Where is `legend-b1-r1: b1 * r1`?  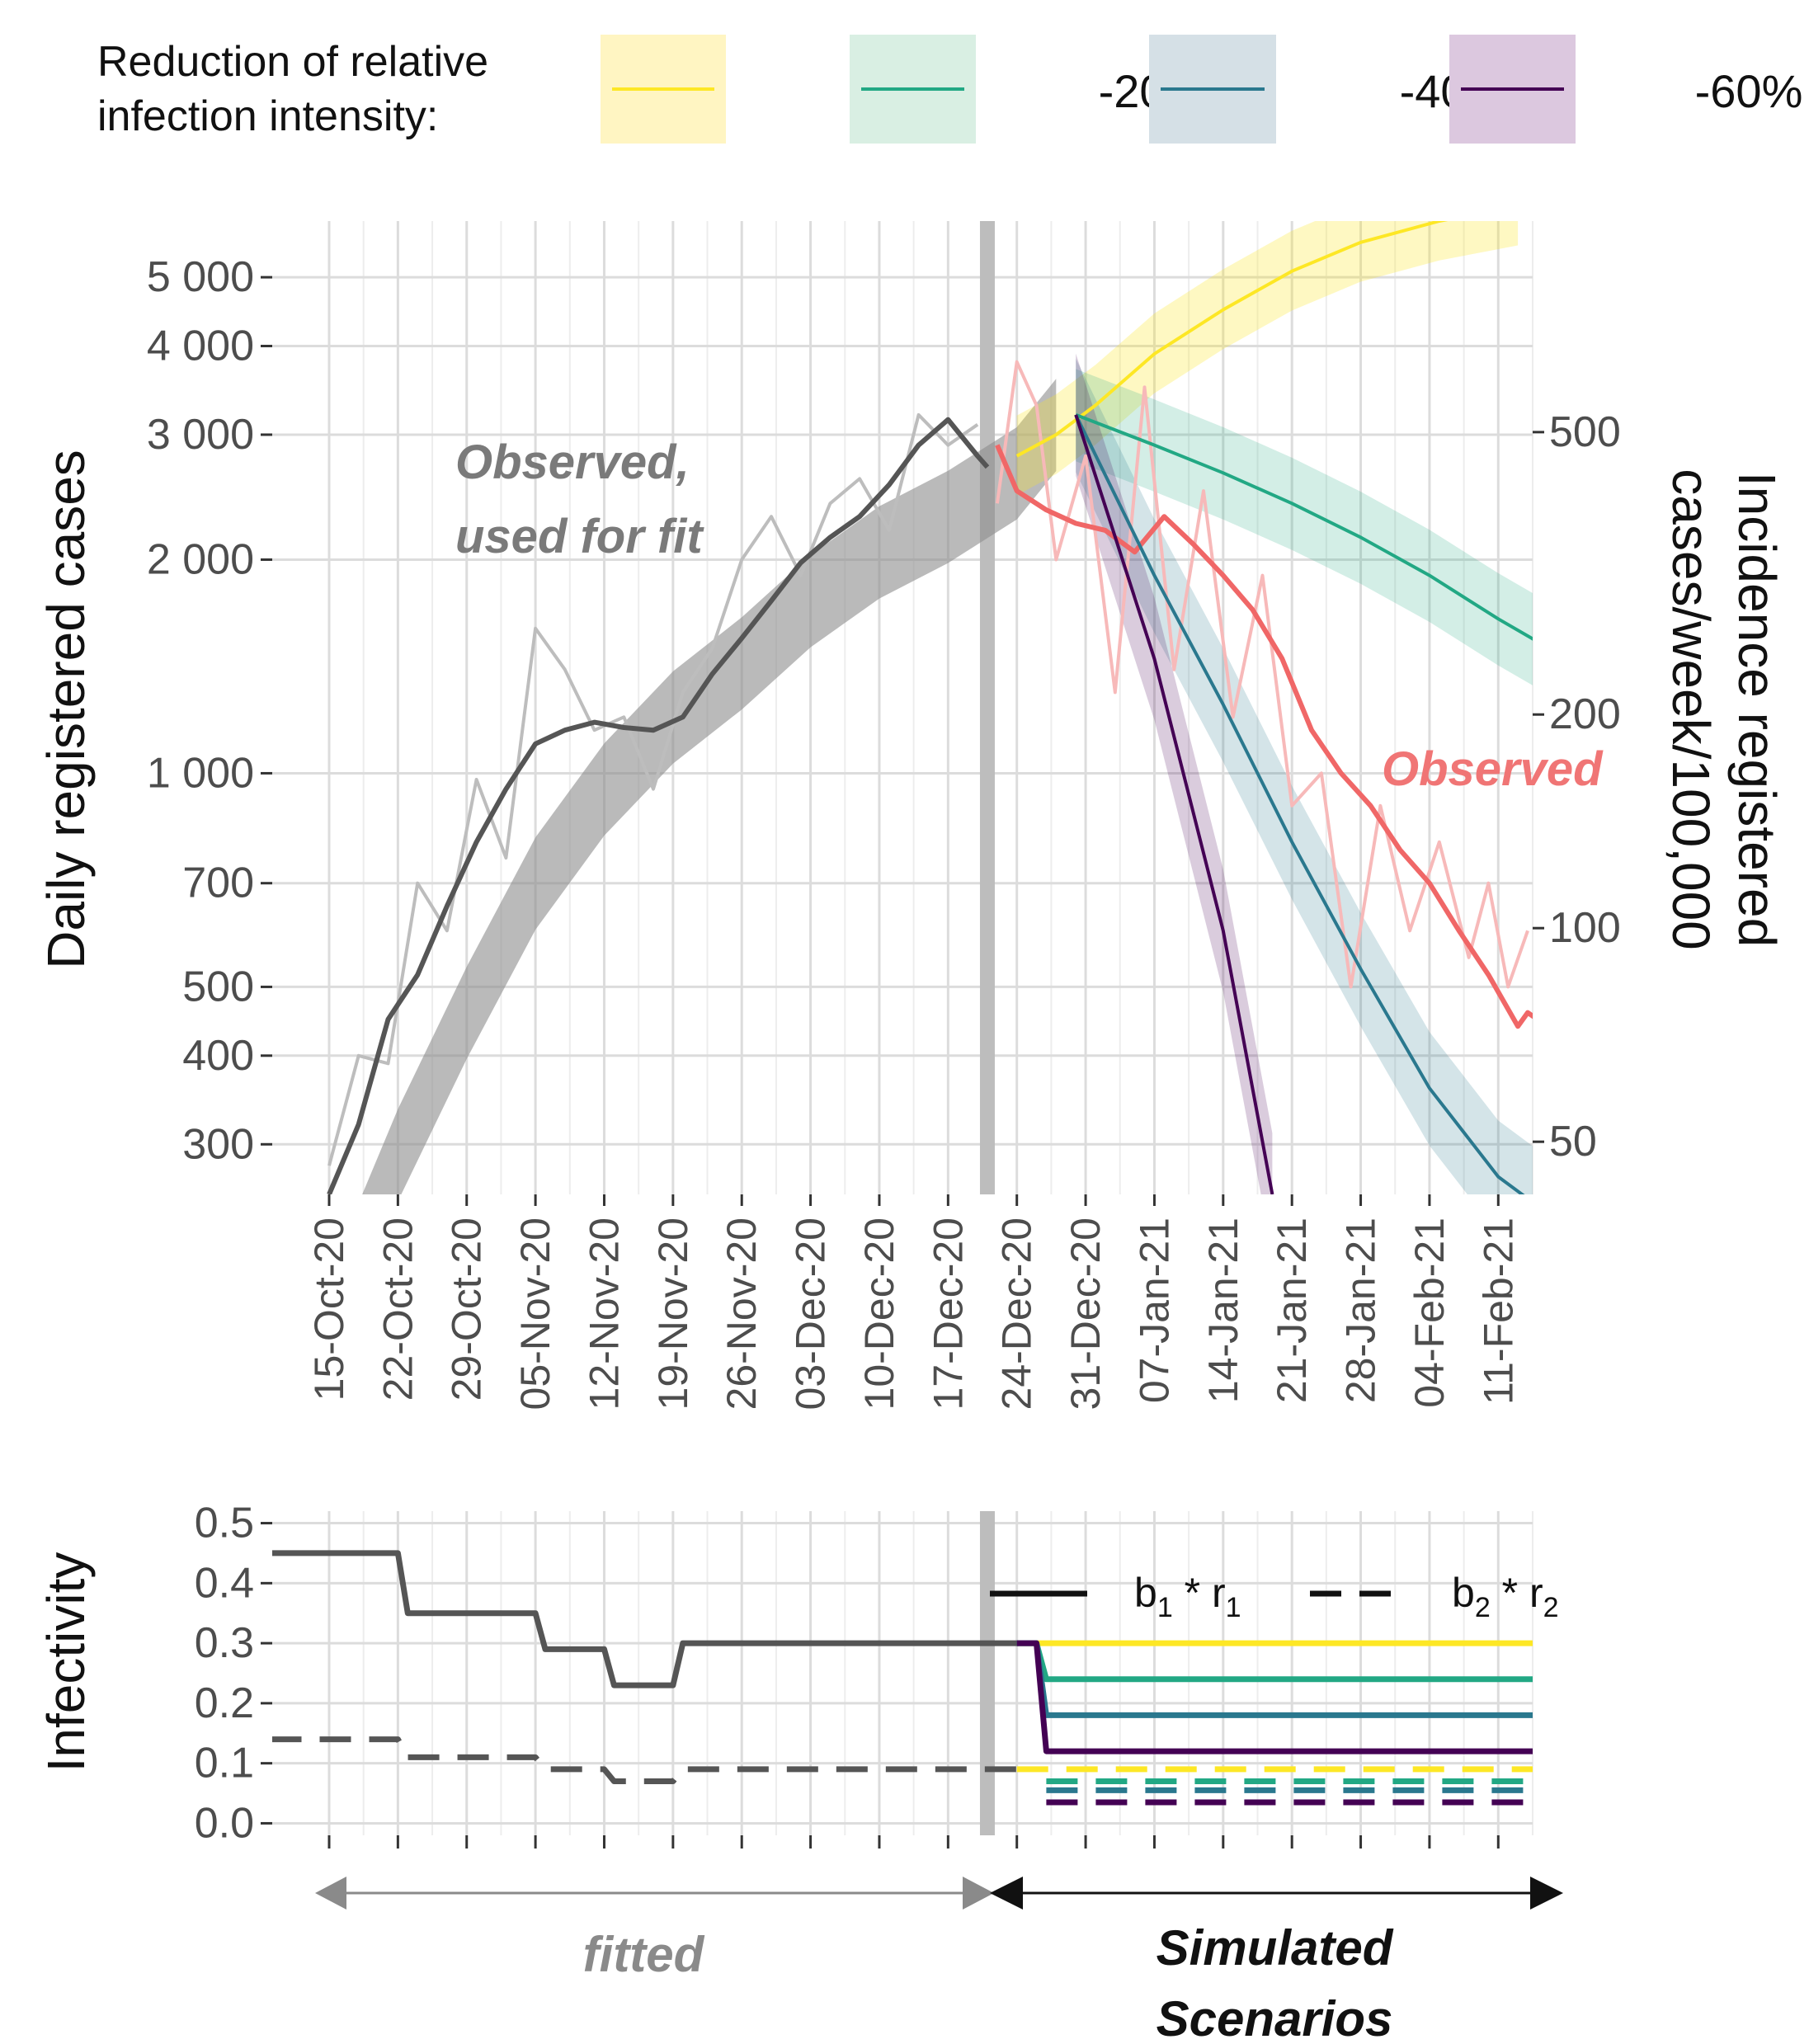 legend-b1-r1: b1 * r1 is located at coordinates (1187, 1596).